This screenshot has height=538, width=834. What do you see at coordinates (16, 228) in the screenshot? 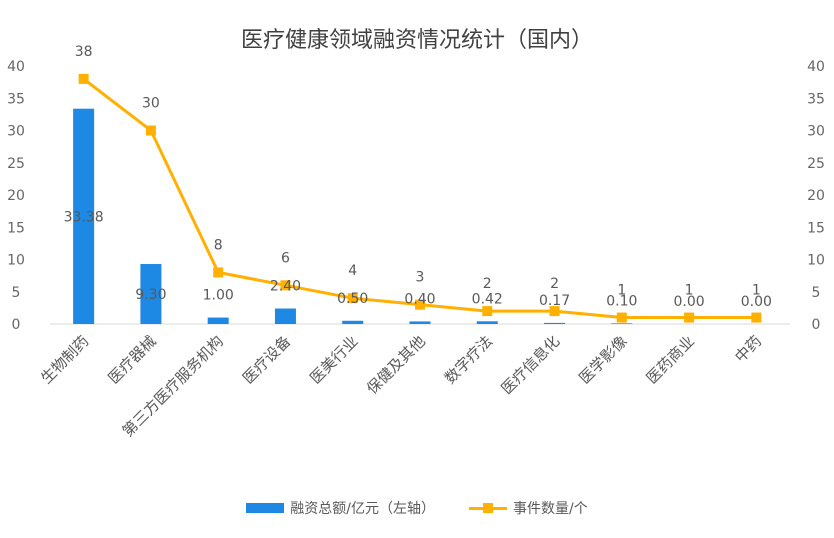
I see `y-left-tick-label: 15` at bounding box center [16, 228].